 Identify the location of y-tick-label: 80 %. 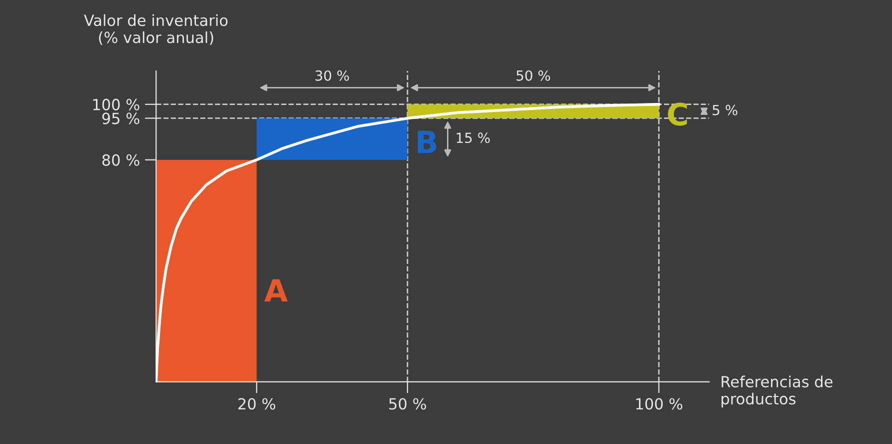
(121, 160).